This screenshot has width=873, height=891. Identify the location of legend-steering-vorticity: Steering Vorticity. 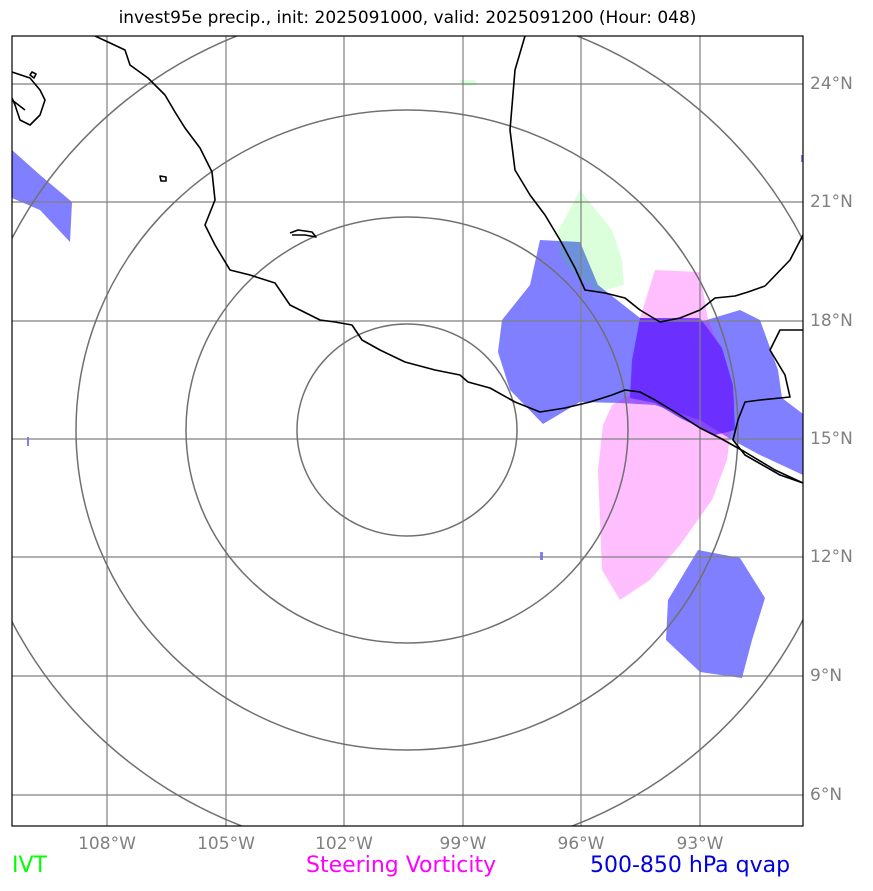
(401, 865).